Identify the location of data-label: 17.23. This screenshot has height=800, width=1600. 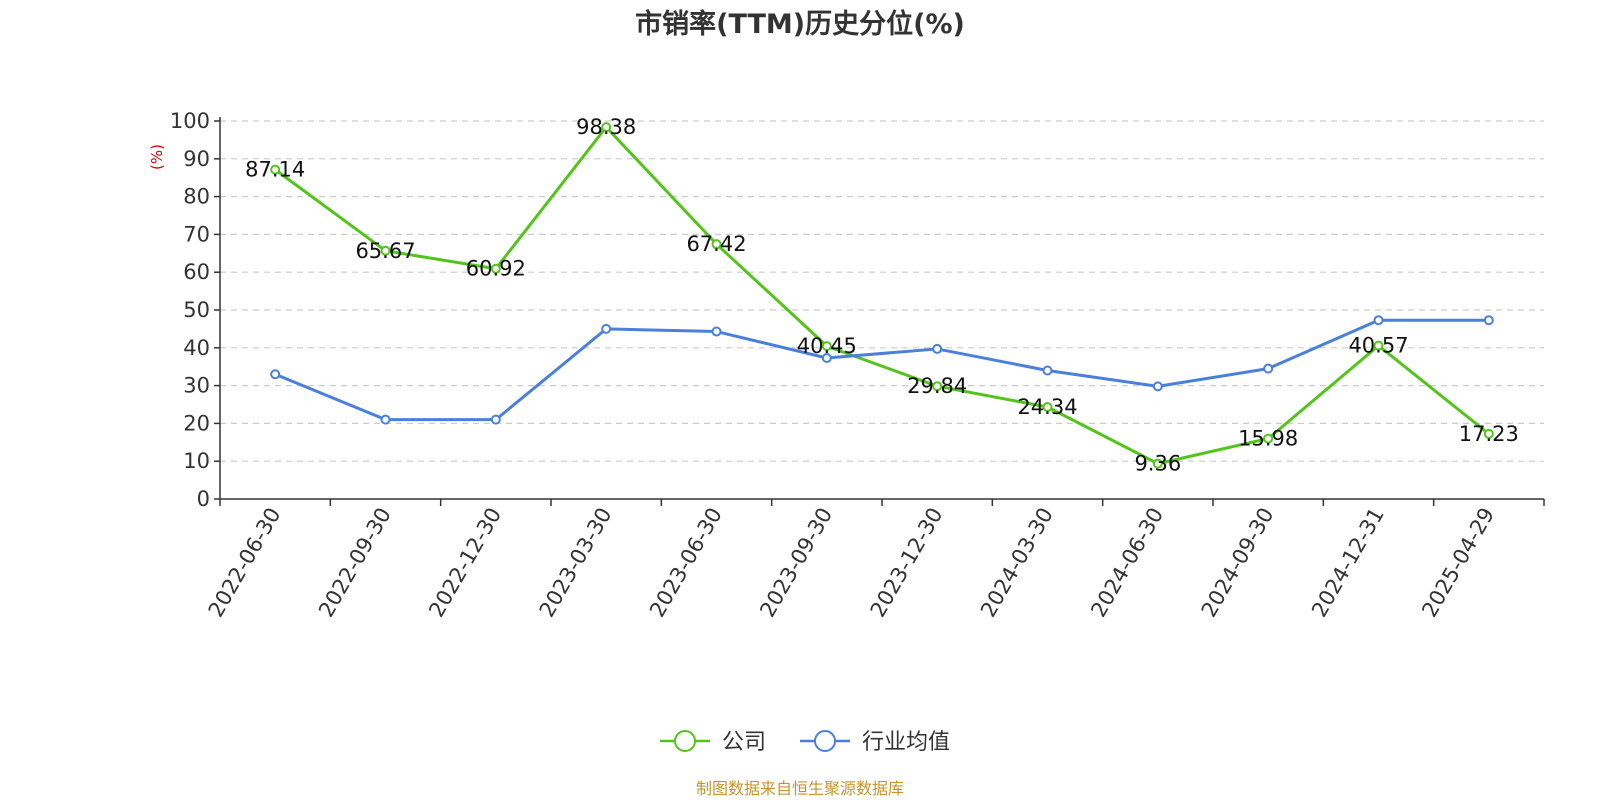
(1489, 434).